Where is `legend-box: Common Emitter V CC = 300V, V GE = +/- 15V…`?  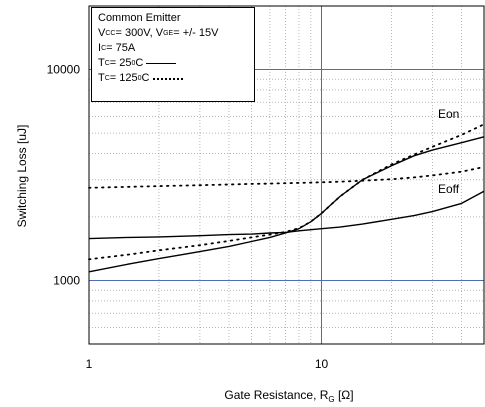
legend-box: Common Emitter V CC = 300V, V GE = +/- 15V… is located at coordinates (173, 54).